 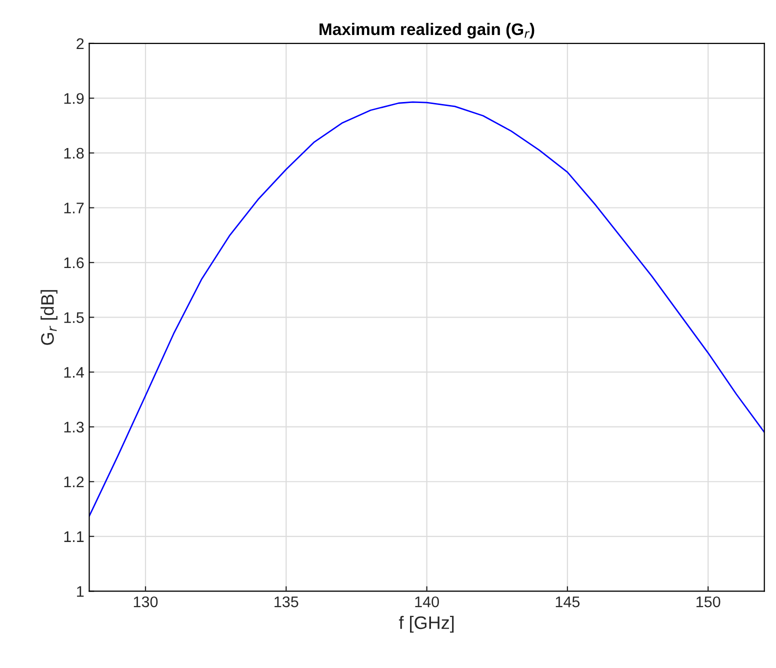 What do you see at coordinates (80, 43) in the screenshot?
I see `y-tick-label: 2` at bounding box center [80, 43].